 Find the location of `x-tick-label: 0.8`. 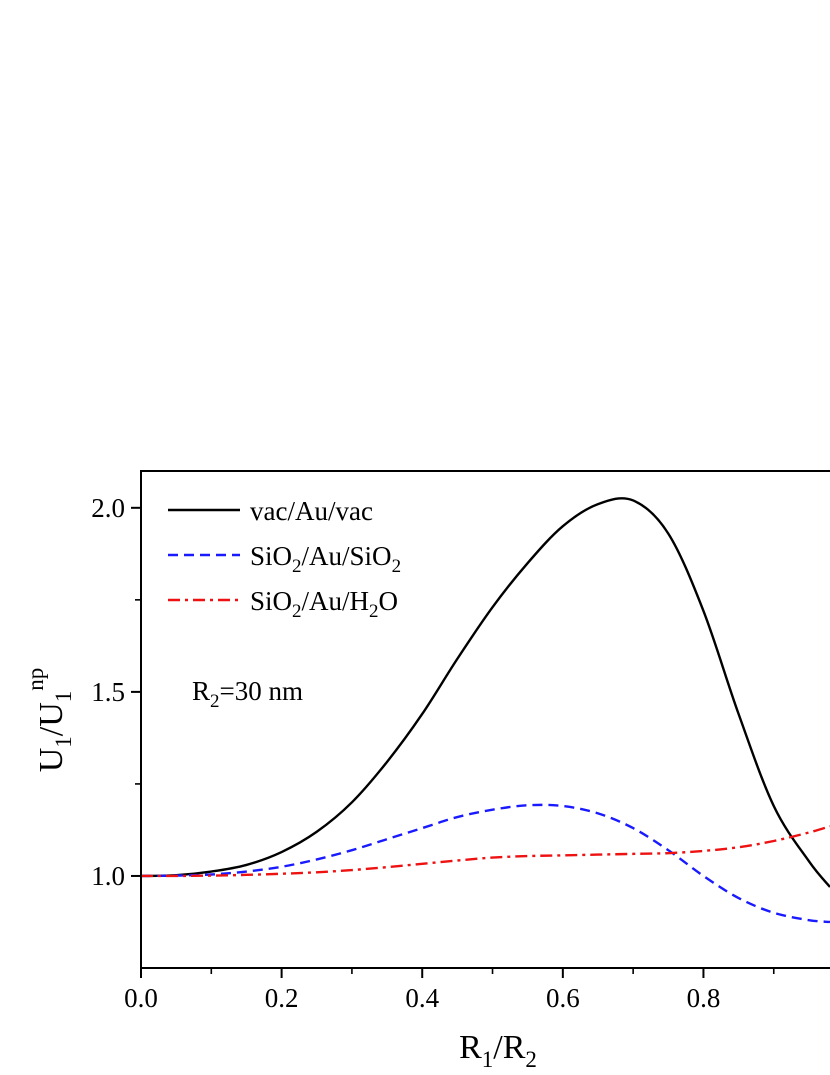

x-tick-label: 0.8 is located at coordinates (704, 998).